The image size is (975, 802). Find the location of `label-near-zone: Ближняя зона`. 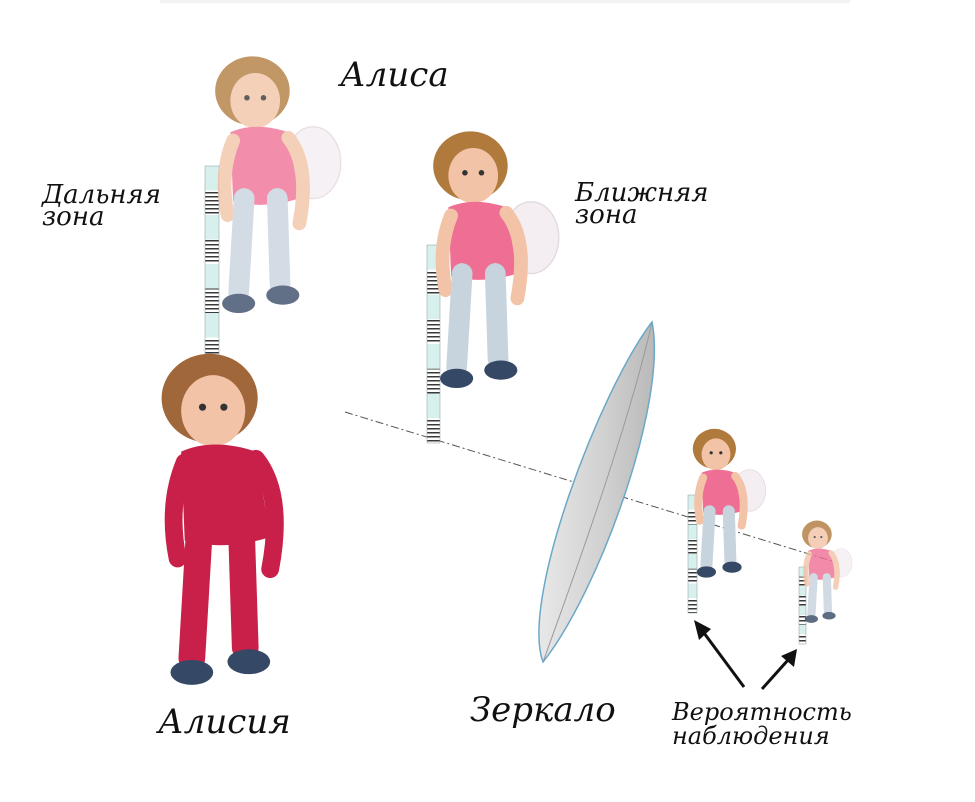

label-near-zone: Ближняя зона is located at coordinates (642, 204).